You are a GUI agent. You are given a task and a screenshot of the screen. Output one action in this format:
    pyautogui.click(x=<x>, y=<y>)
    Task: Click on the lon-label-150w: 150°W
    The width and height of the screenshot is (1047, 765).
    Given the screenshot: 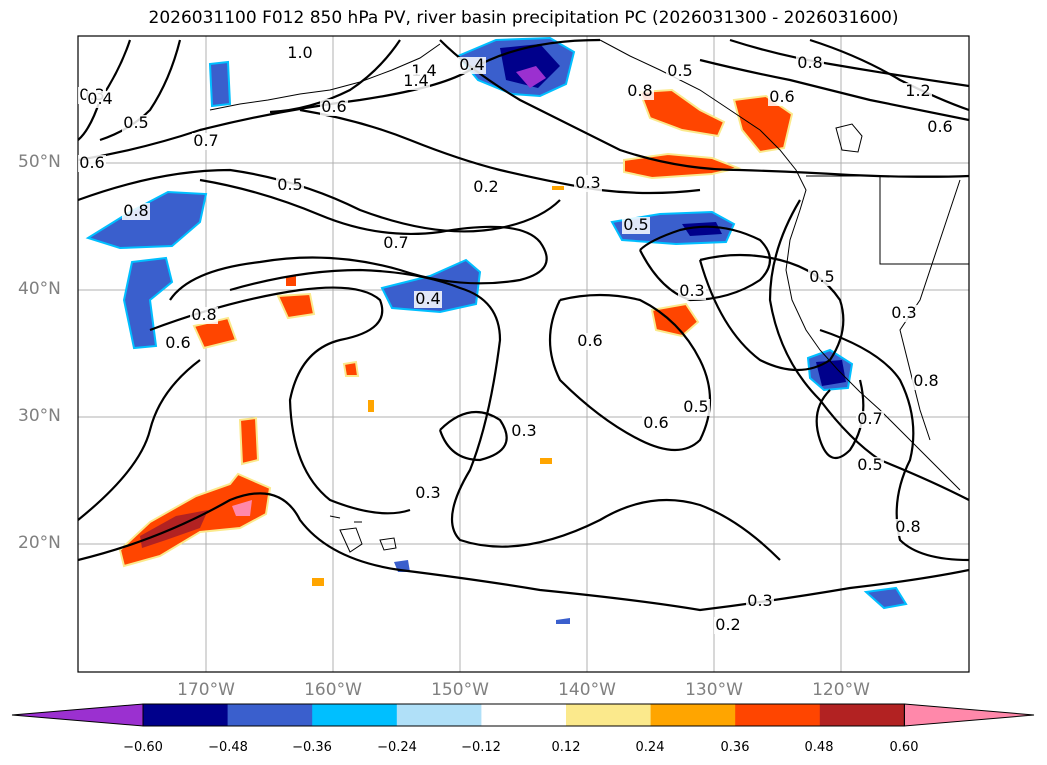 What is the action you would take?
    pyautogui.click(x=460, y=690)
    